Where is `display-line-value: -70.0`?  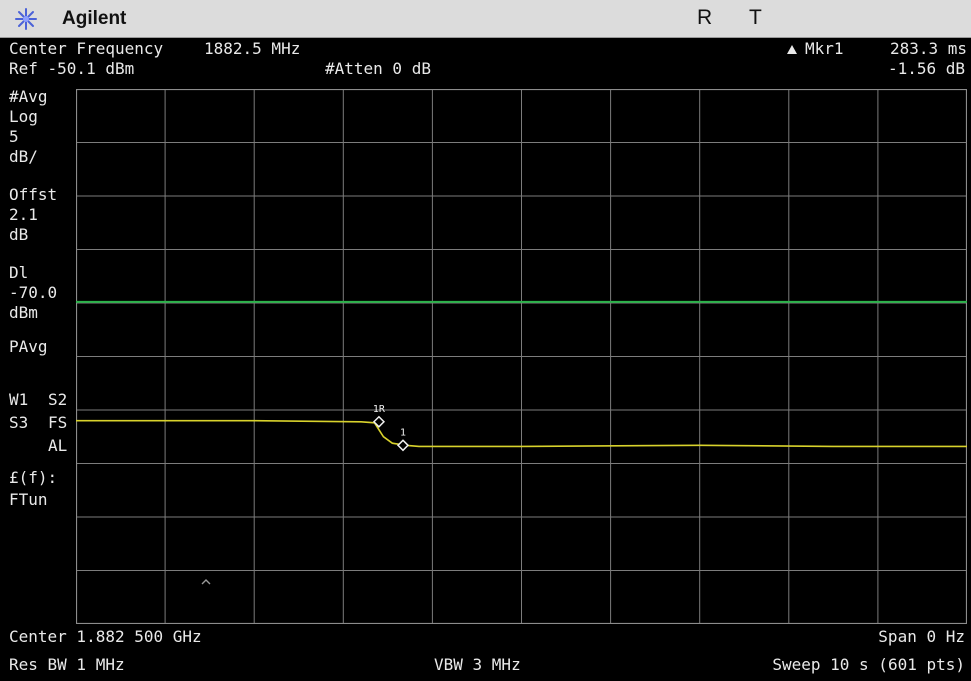 display-line-value: -70.0 is located at coordinates (33, 292).